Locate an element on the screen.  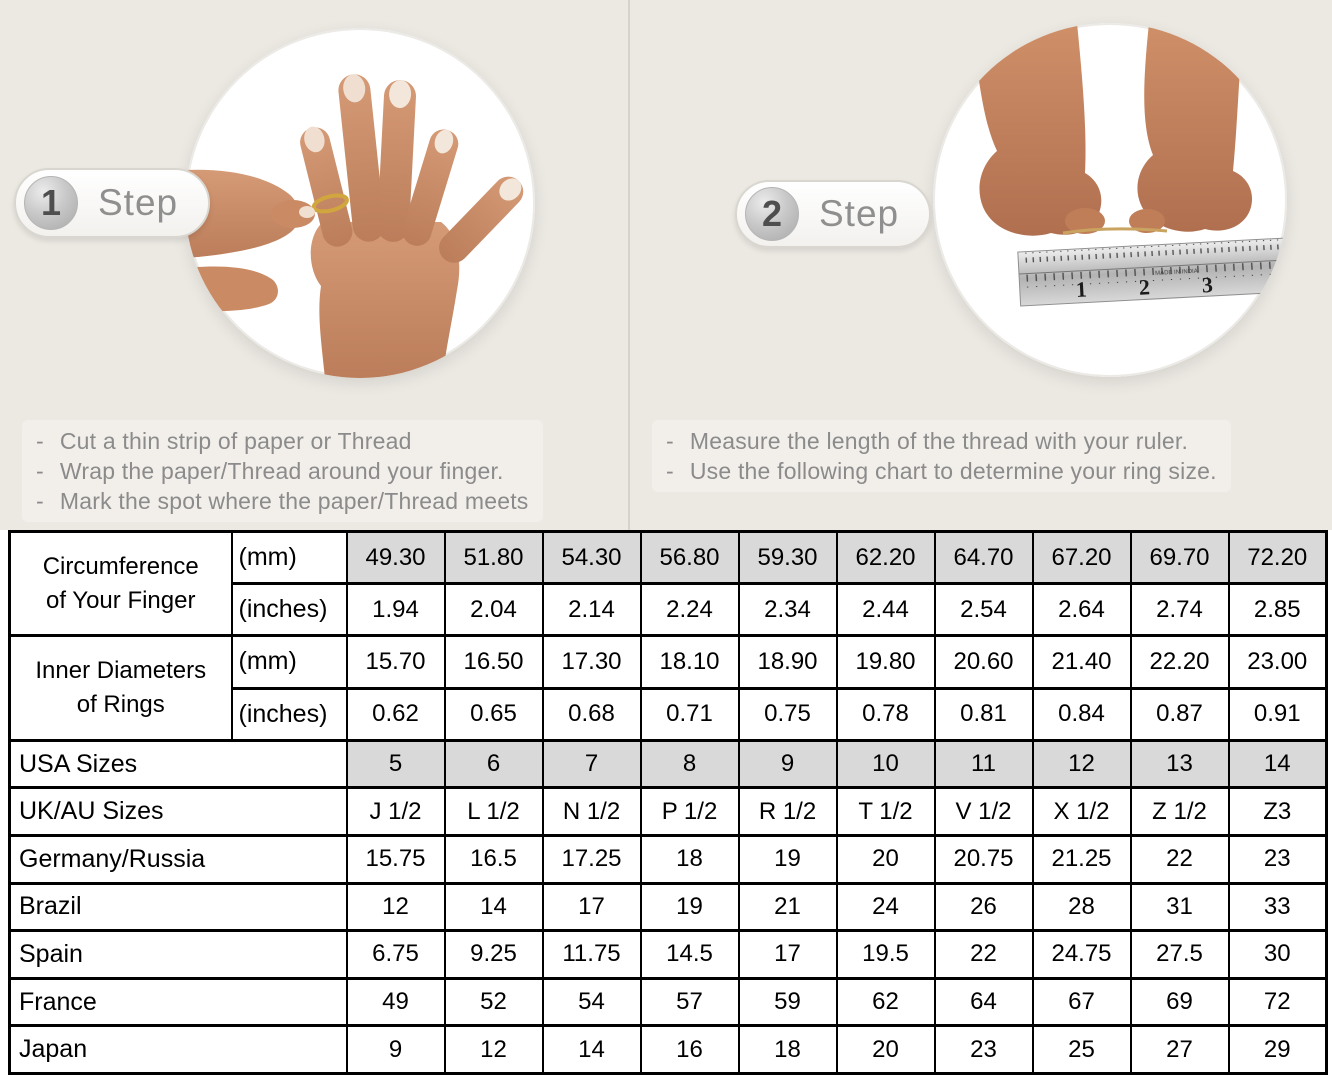
size-cell: R 1/2 is located at coordinates (787, 811).